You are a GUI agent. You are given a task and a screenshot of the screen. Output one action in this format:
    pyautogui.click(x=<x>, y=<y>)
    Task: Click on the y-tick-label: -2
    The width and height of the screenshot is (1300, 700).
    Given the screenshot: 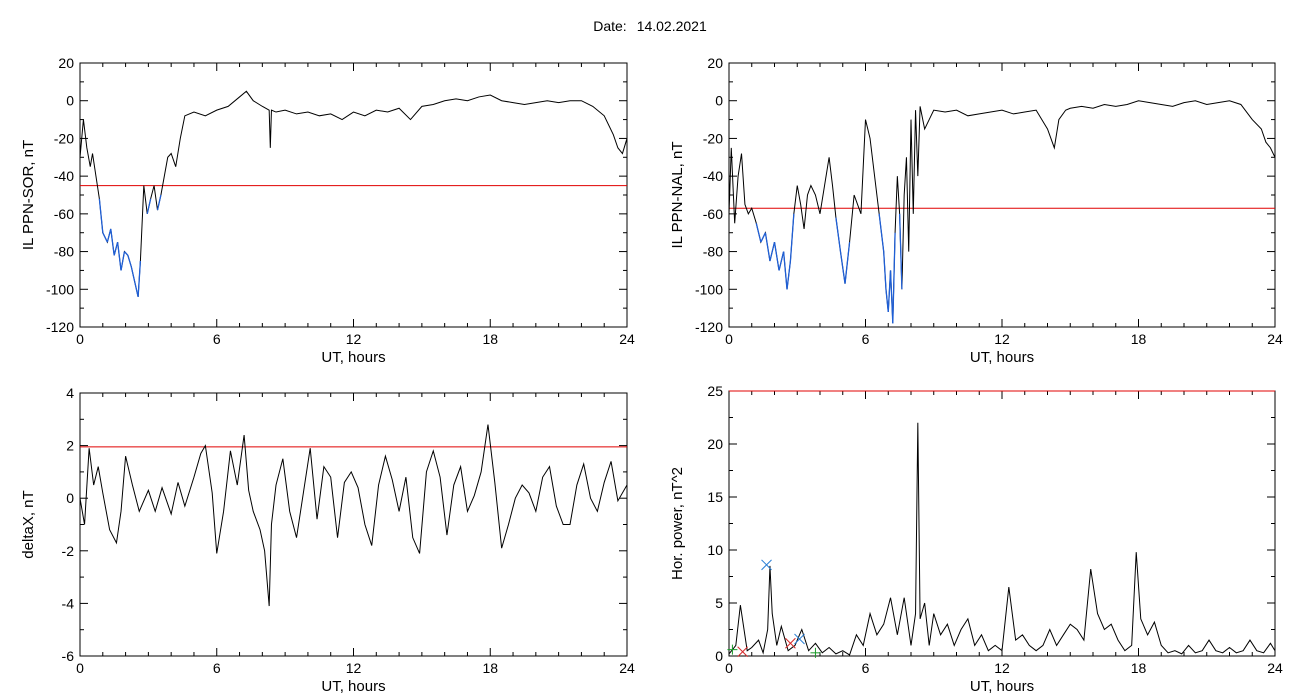 What is the action you would take?
    pyautogui.click(x=68, y=551)
    